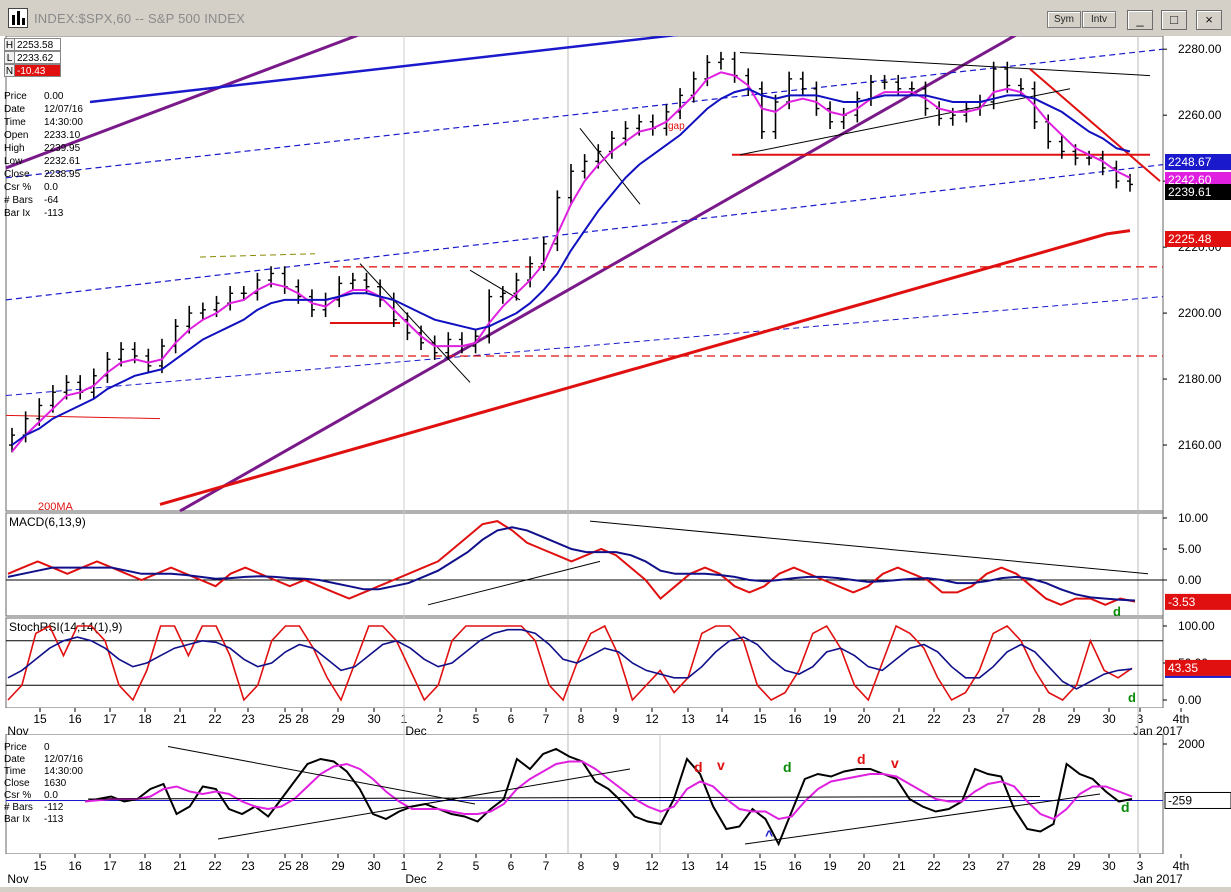  I want to click on x-tick-label-bottom: 12, so click(652, 866).